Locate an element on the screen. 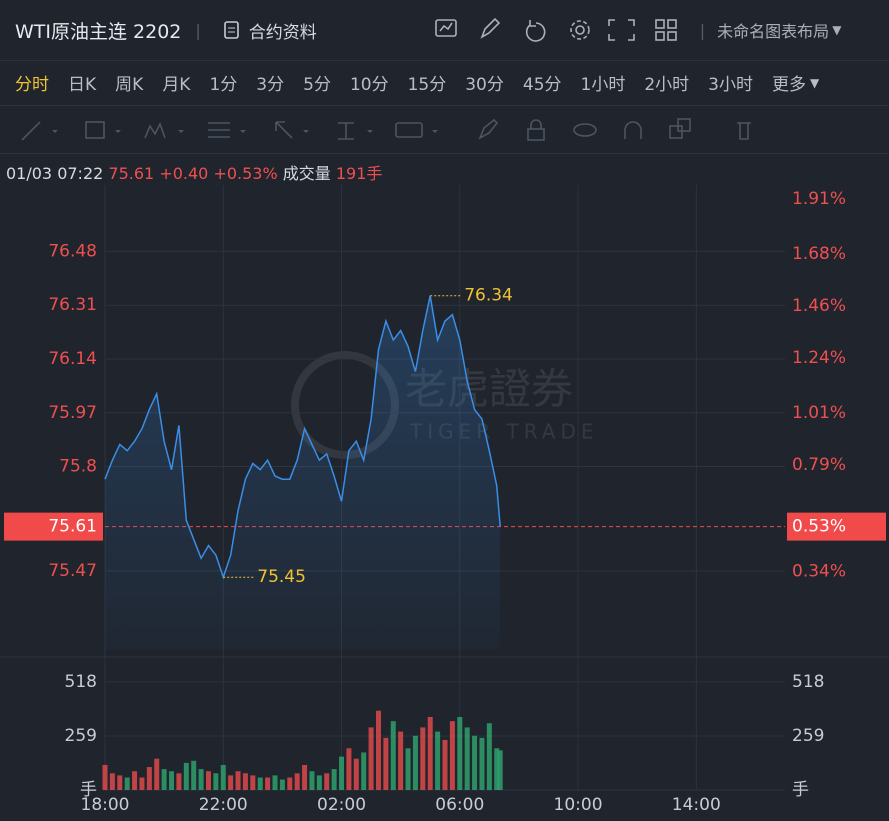 Image resolution: width=889 pixels, height=821 pixels. y2-tick-label: 1.24% is located at coordinates (819, 358).